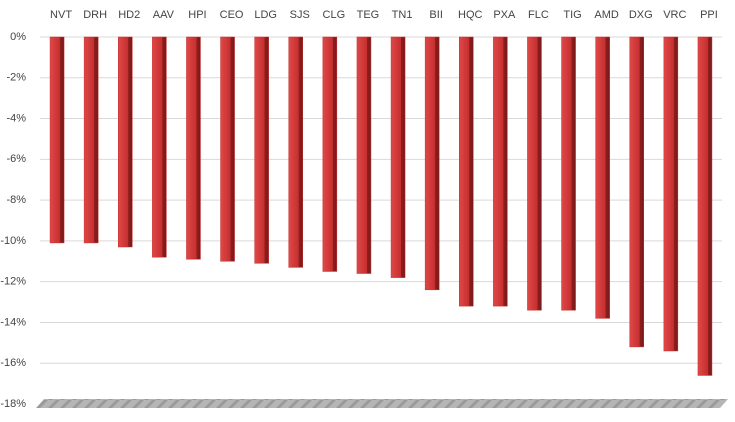  Describe the element at coordinates (13, 241) in the screenshot. I see `y-tick-label: -10%` at that location.